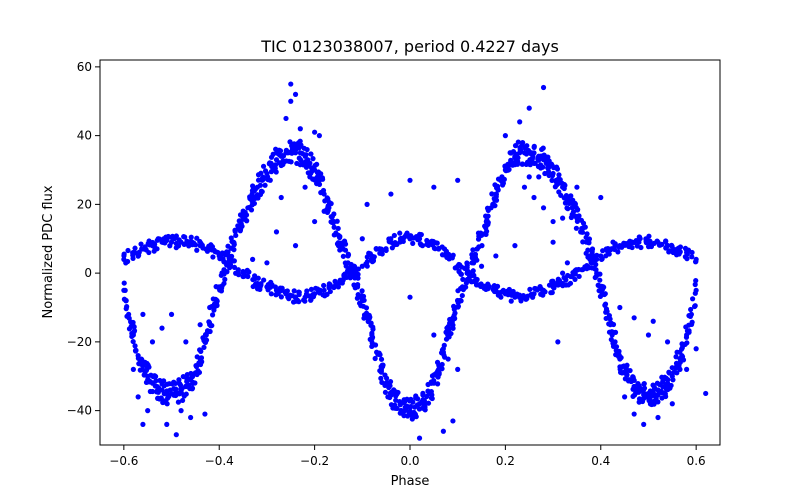 Image resolution: width=800 pixels, height=500 pixels. What do you see at coordinates (600, 461) in the screenshot?
I see `x-tick-label: 0.4` at bounding box center [600, 461].